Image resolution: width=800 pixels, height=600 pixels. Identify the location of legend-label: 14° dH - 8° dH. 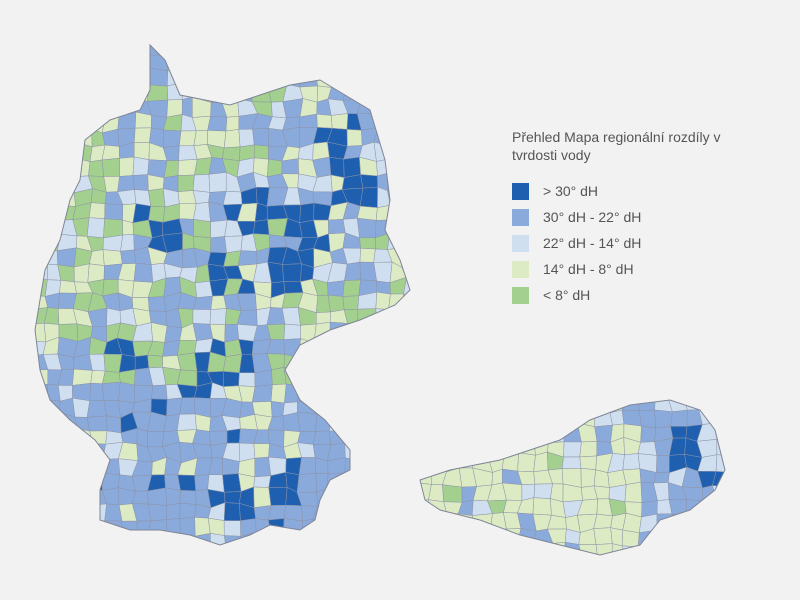
(588, 269).